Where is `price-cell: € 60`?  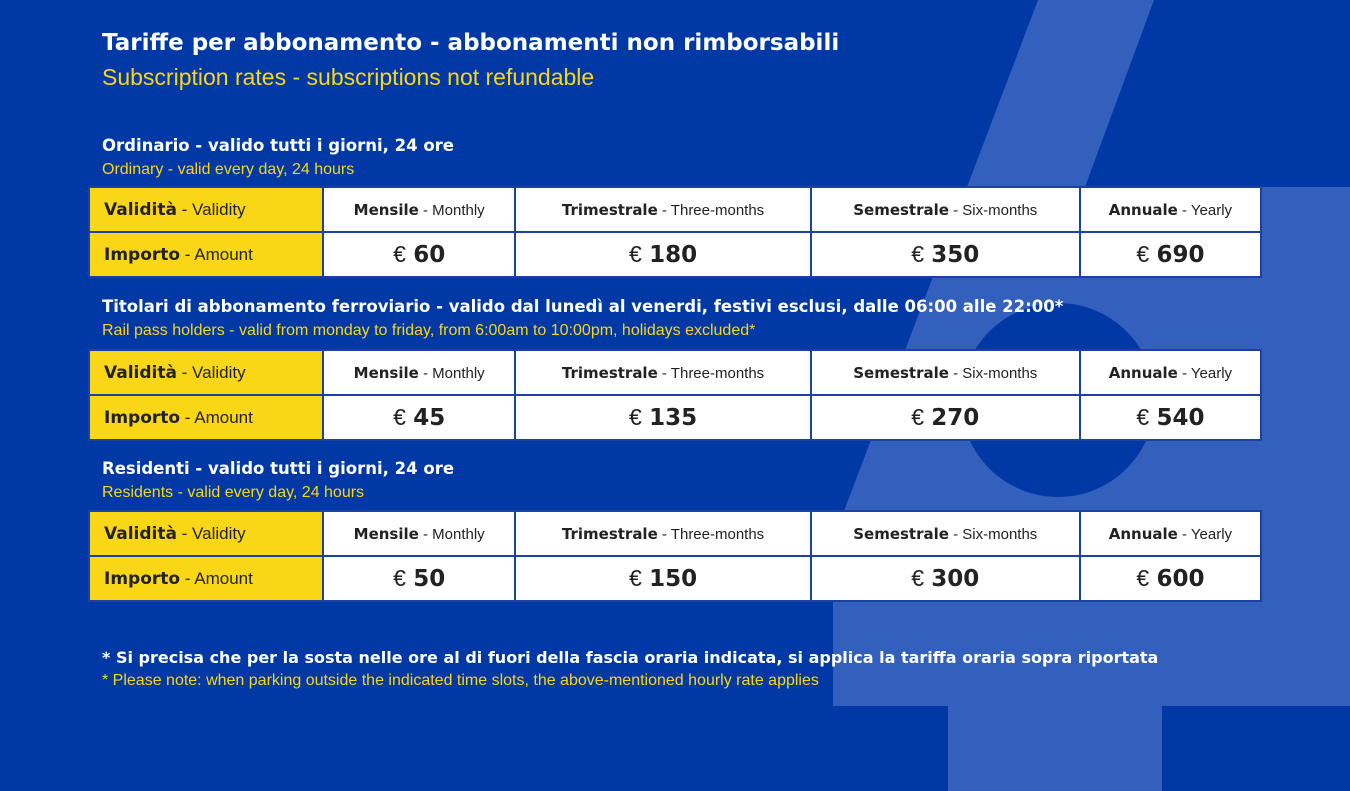 price-cell: € 60 is located at coordinates (419, 254).